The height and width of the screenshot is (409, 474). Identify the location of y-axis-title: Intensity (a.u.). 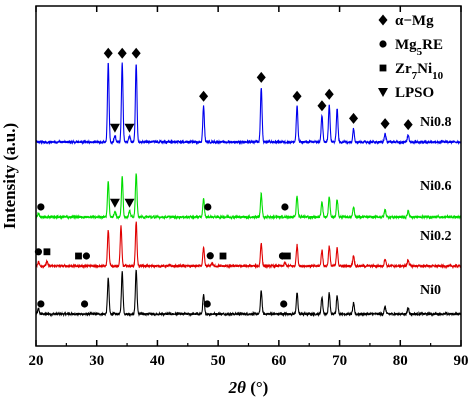
(9, 176).